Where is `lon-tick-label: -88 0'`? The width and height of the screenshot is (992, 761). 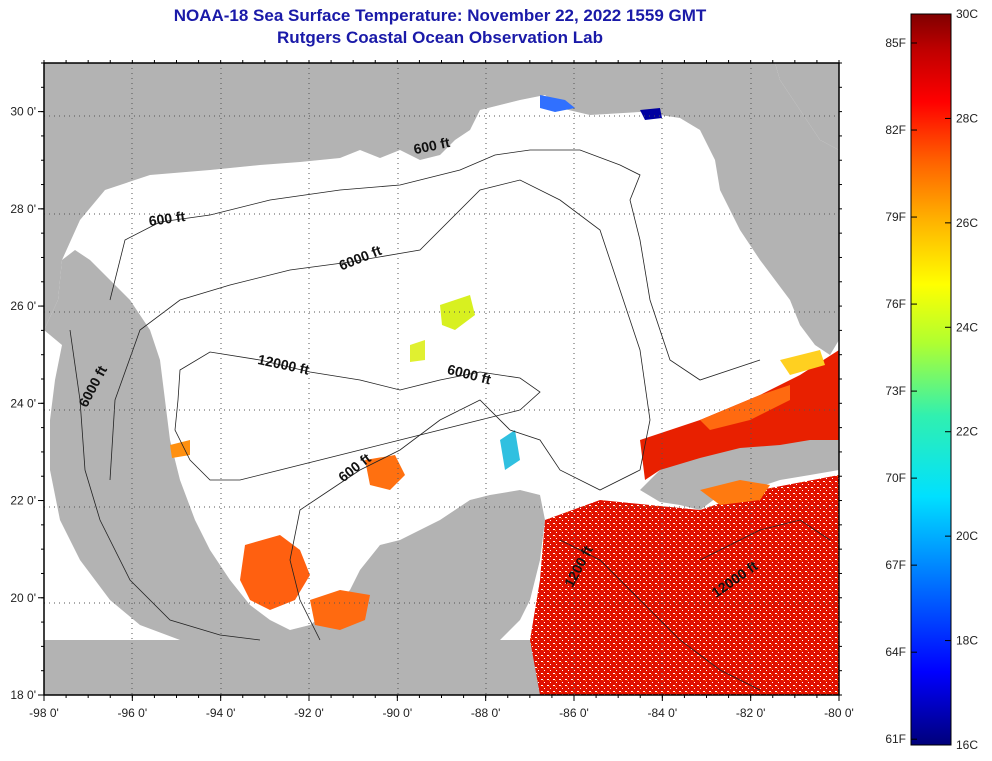 lon-tick-label: -88 0' is located at coordinates (486, 713).